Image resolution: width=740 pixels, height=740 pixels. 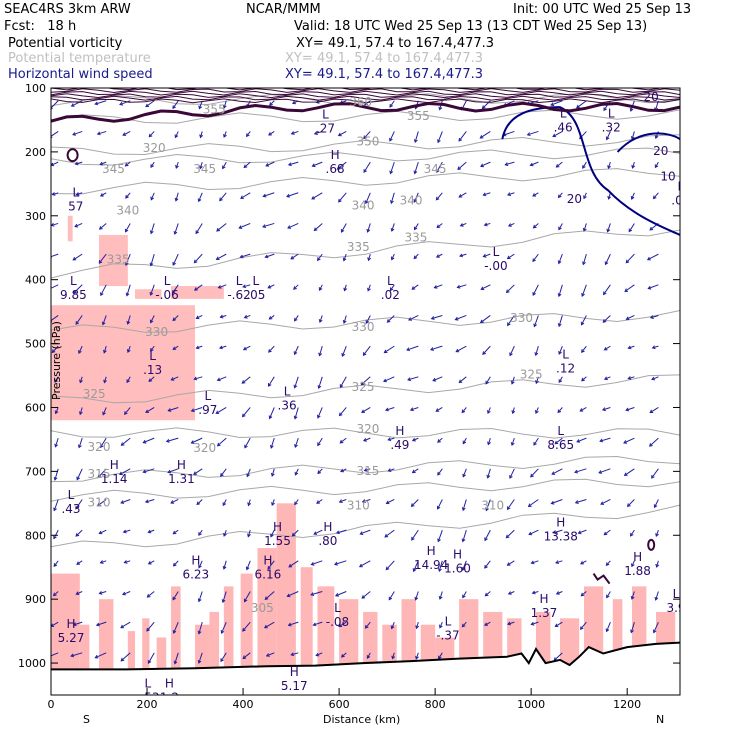 What do you see at coordinates (337, 622) in the screenshot?
I see `extremum-value: -.08` at bounding box center [337, 622].